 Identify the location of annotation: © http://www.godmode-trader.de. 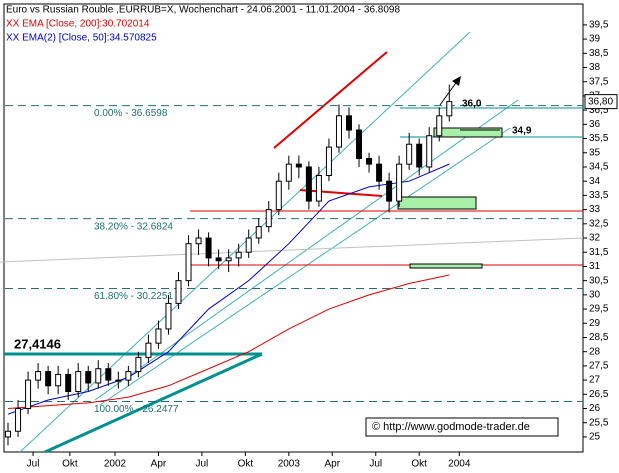
(451, 427).